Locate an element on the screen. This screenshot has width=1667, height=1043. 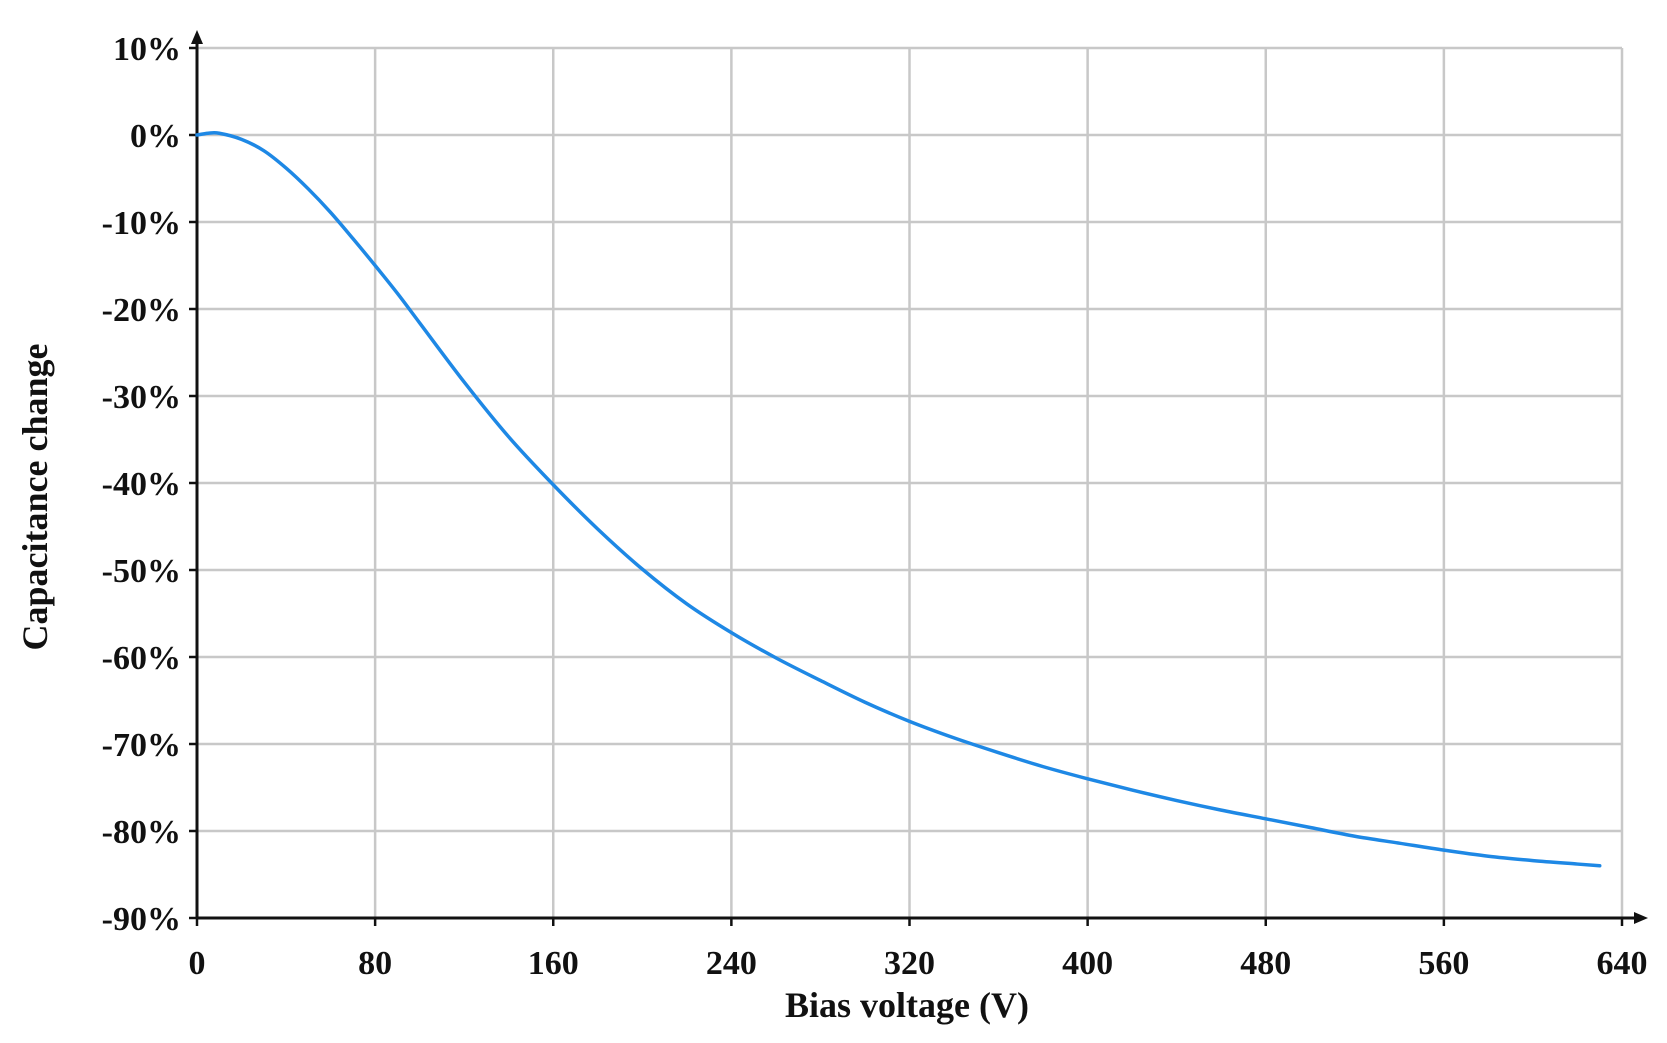
x-tick-label: 0 is located at coordinates (197, 963).